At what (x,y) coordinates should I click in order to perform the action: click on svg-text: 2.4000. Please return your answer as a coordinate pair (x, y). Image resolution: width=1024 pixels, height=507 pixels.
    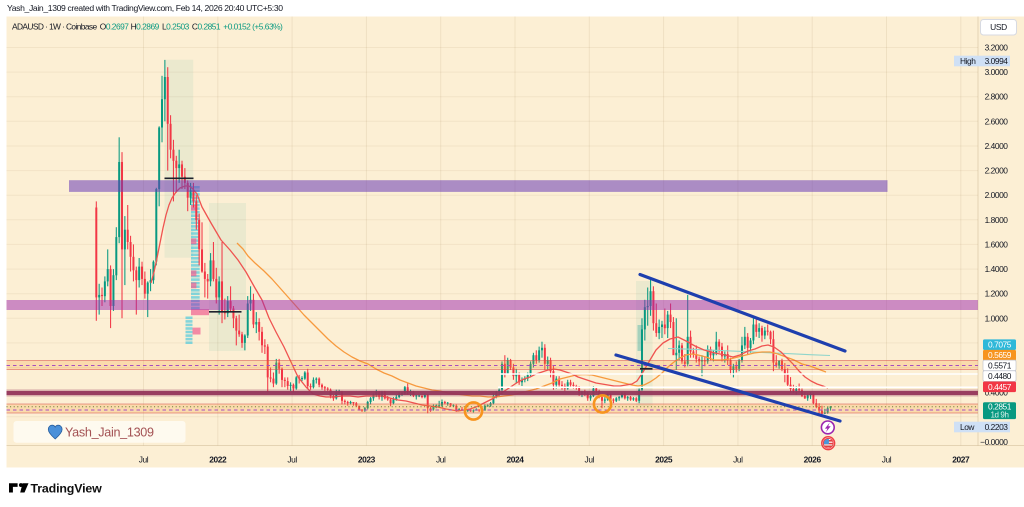
    Looking at the image, I should click on (997, 146).